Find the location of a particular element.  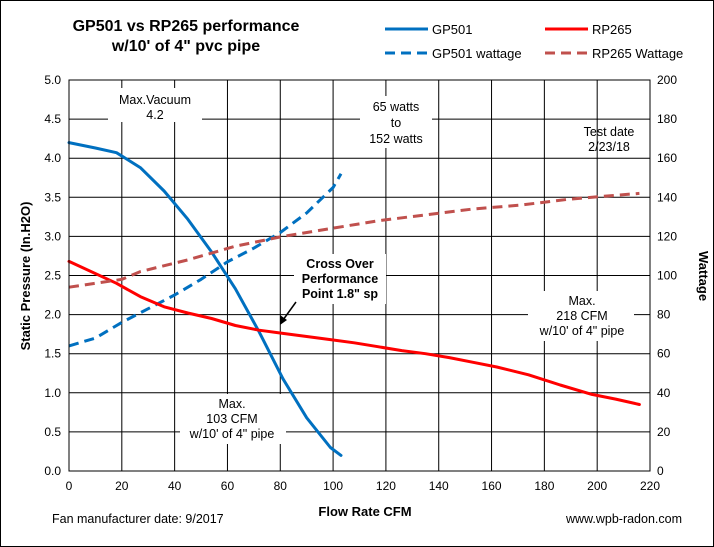

series-line-gp501-wattage is located at coordinates (205, 260).